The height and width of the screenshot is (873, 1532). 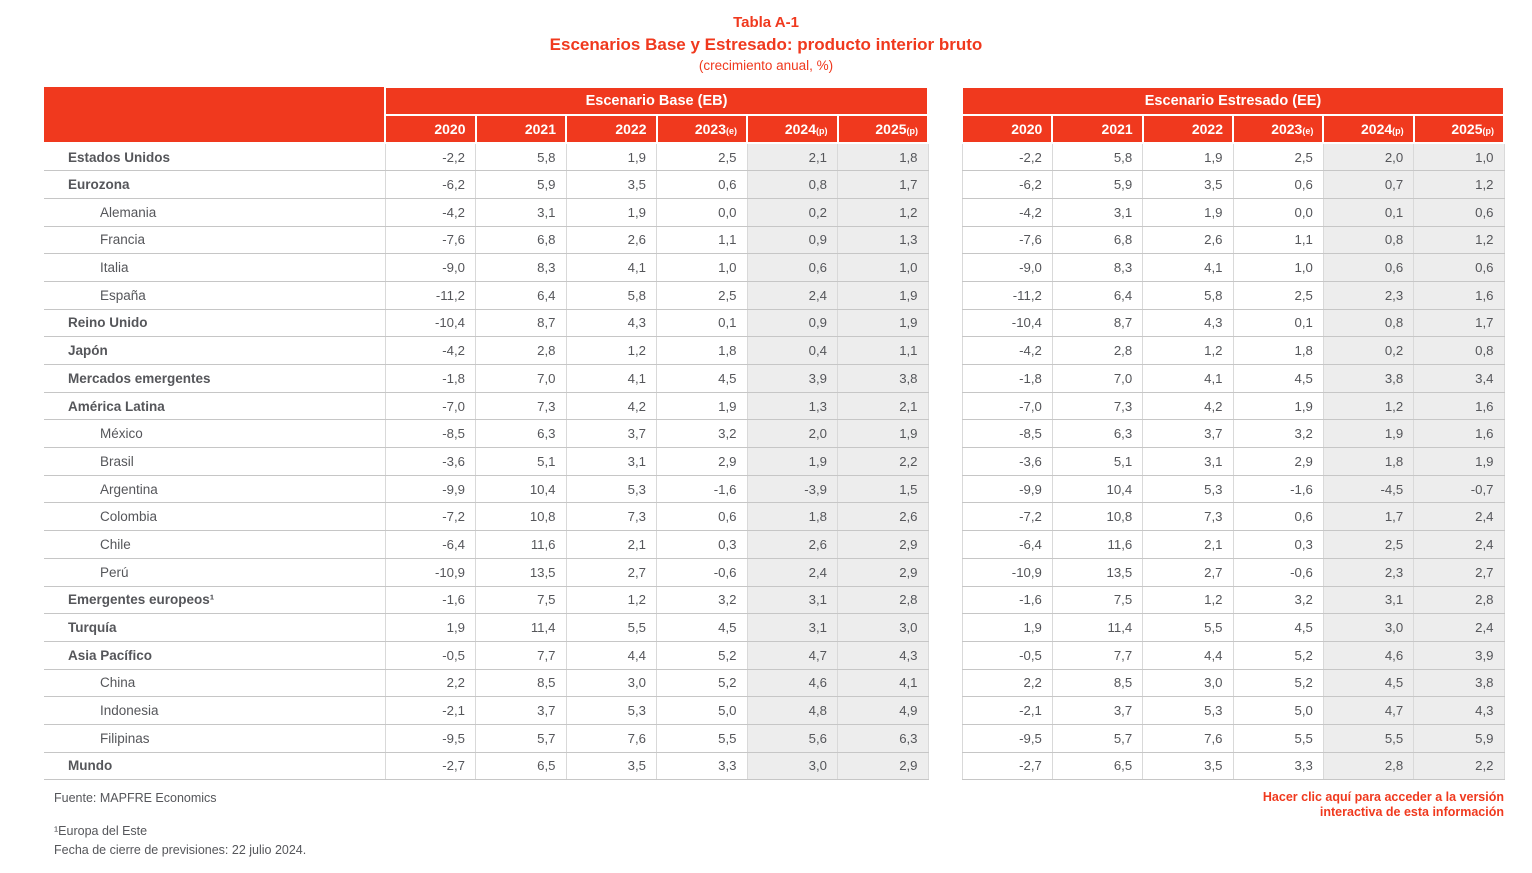 What do you see at coordinates (611, 240) in the screenshot?
I see `value-cell: 2,6` at bounding box center [611, 240].